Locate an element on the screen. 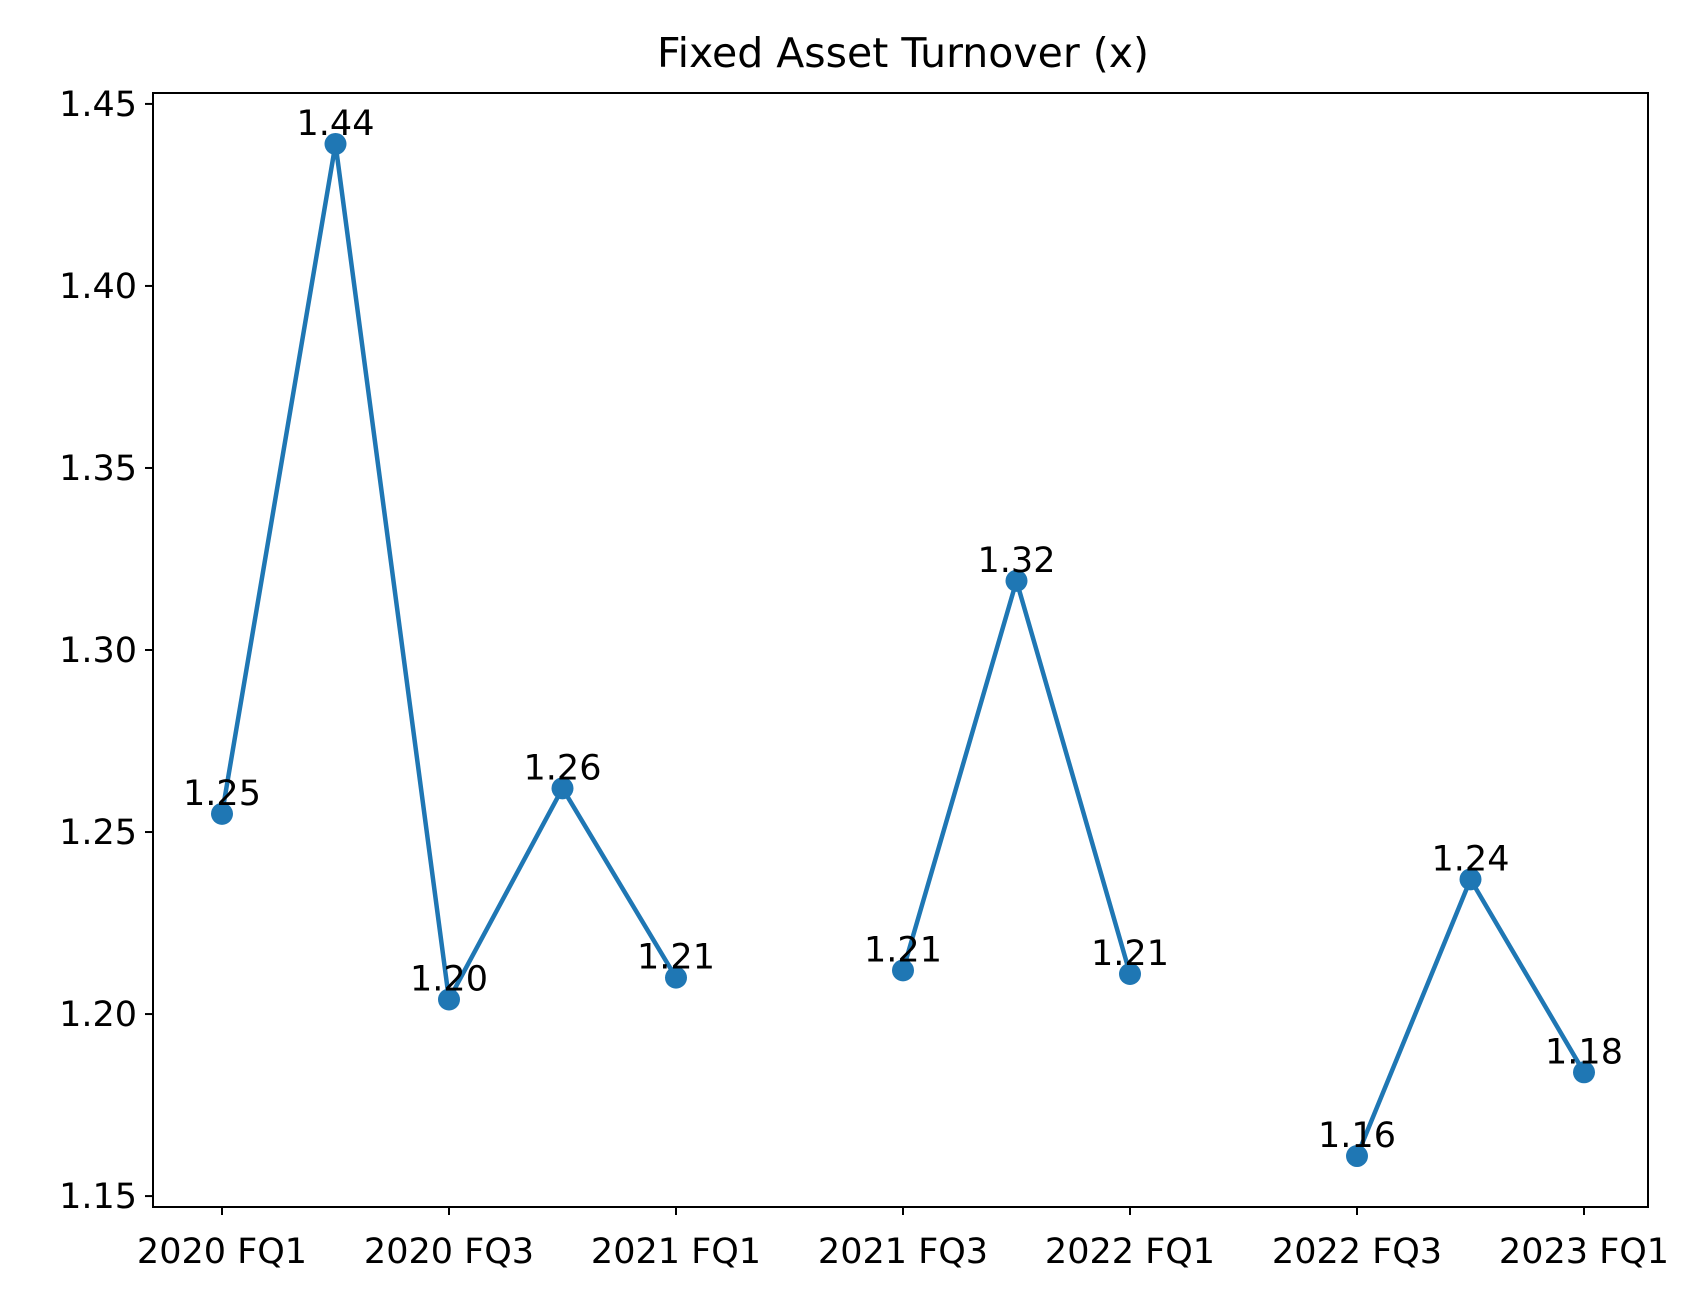 This screenshot has height=1302, width=1703. x-tick-label: 2022 FQ3 is located at coordinates (1357, 1252).